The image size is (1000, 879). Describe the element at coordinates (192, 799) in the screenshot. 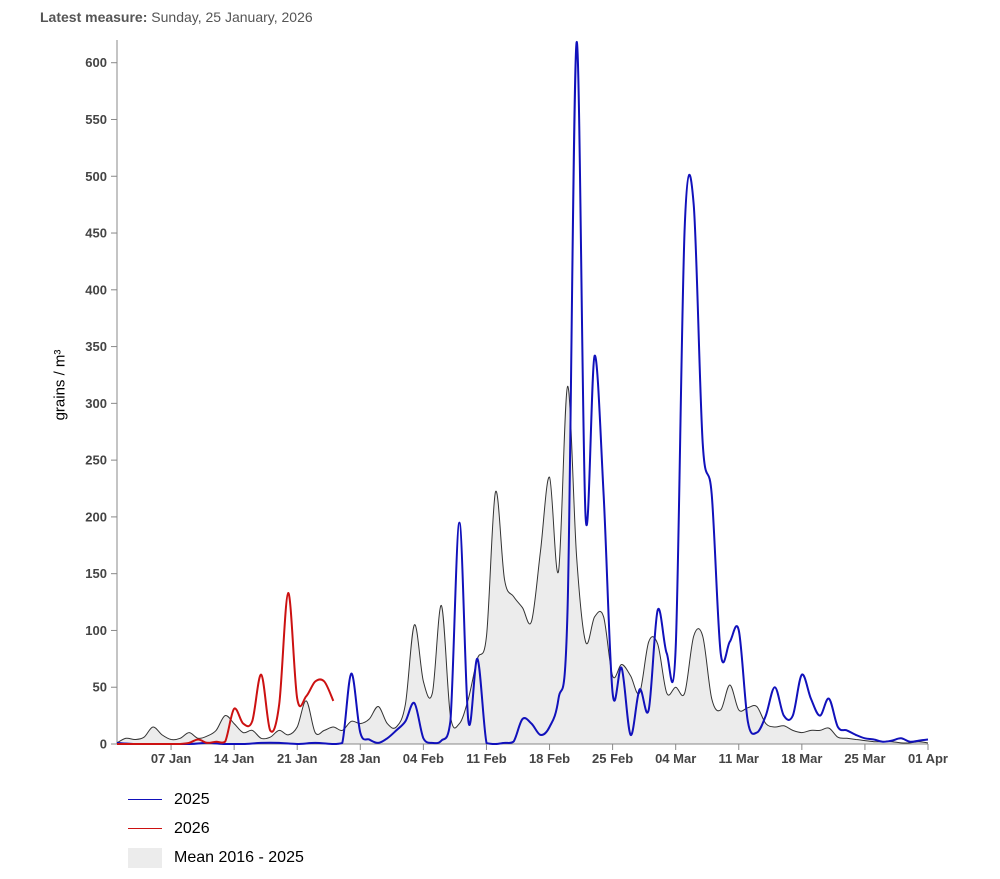

I see `legend-label-2025: 2025` at that location.